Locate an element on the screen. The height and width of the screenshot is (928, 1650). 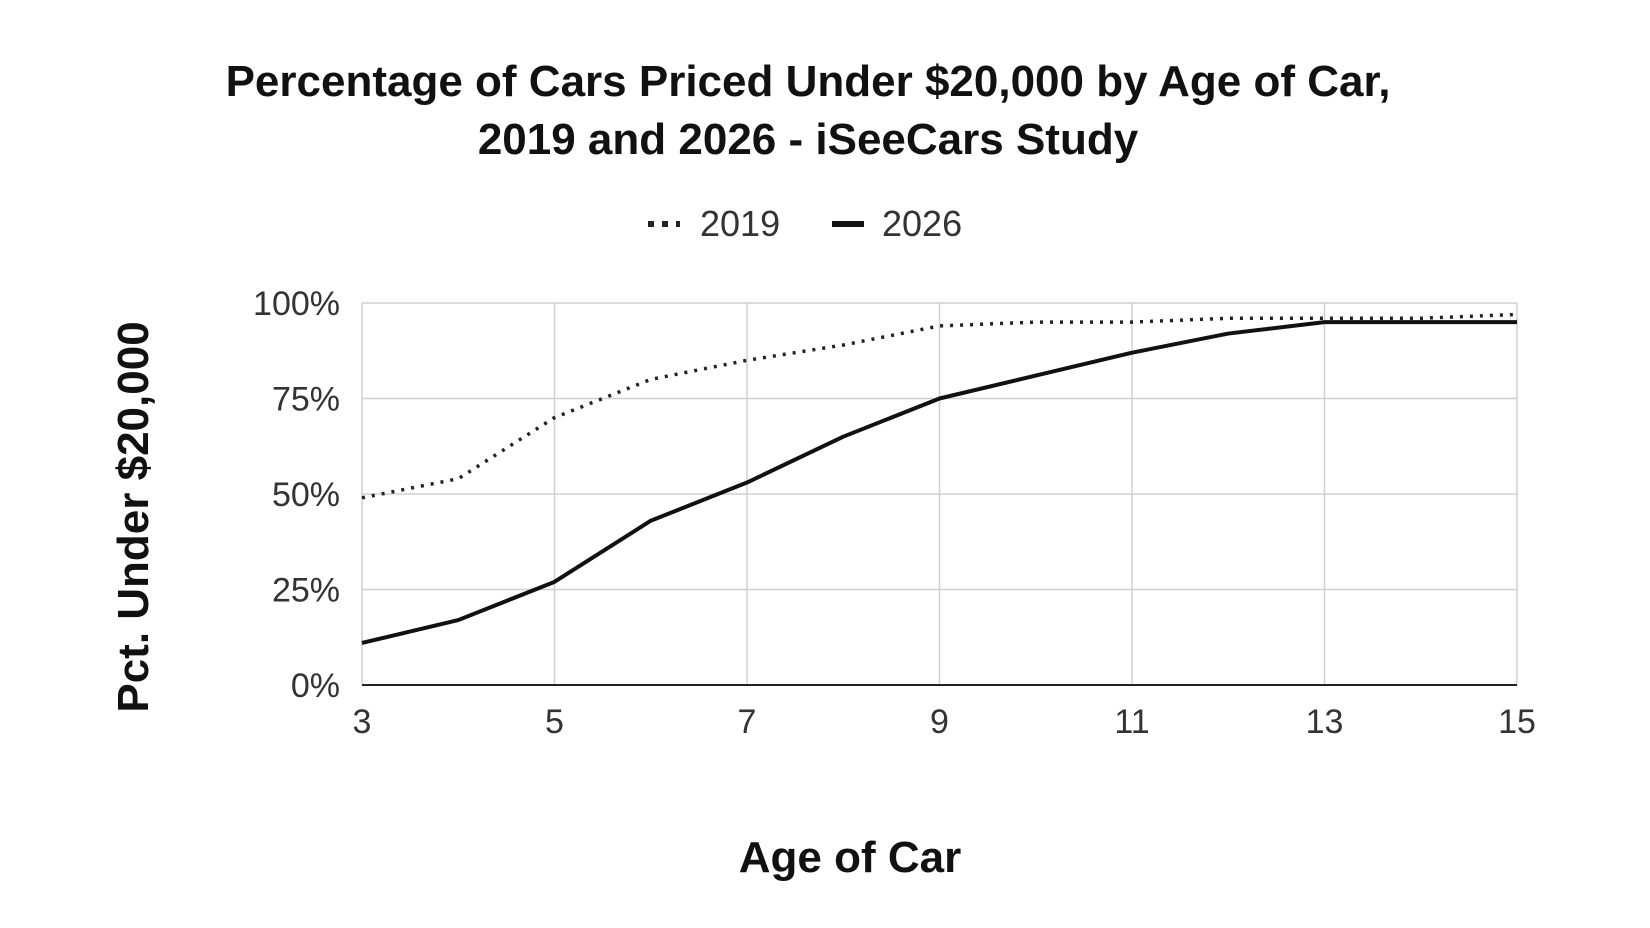
legend: 2019 2026 is located at coordinates (805, 223).